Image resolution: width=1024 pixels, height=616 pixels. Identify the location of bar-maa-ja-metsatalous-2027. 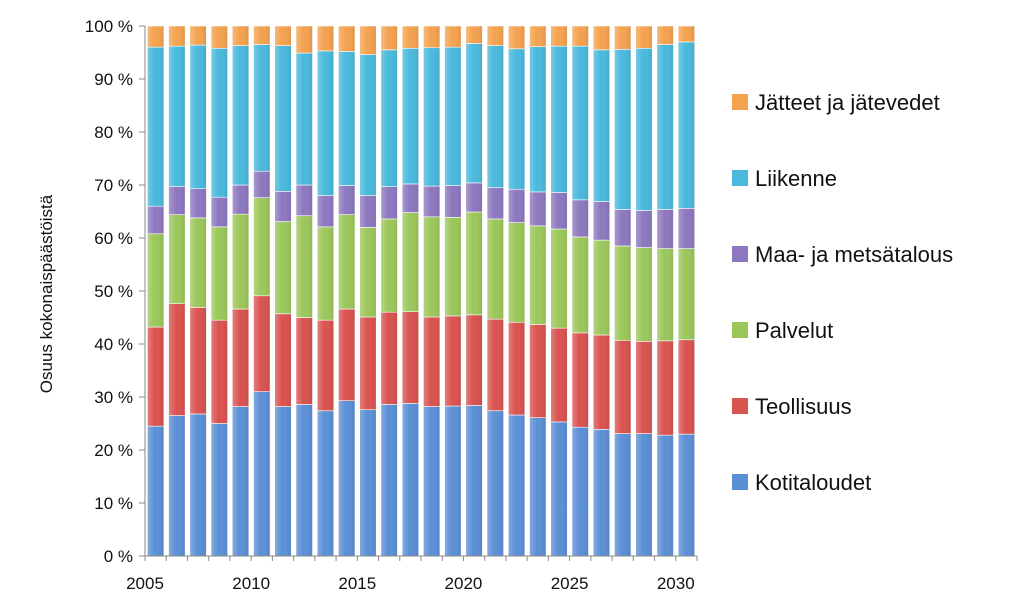
(623, 228).